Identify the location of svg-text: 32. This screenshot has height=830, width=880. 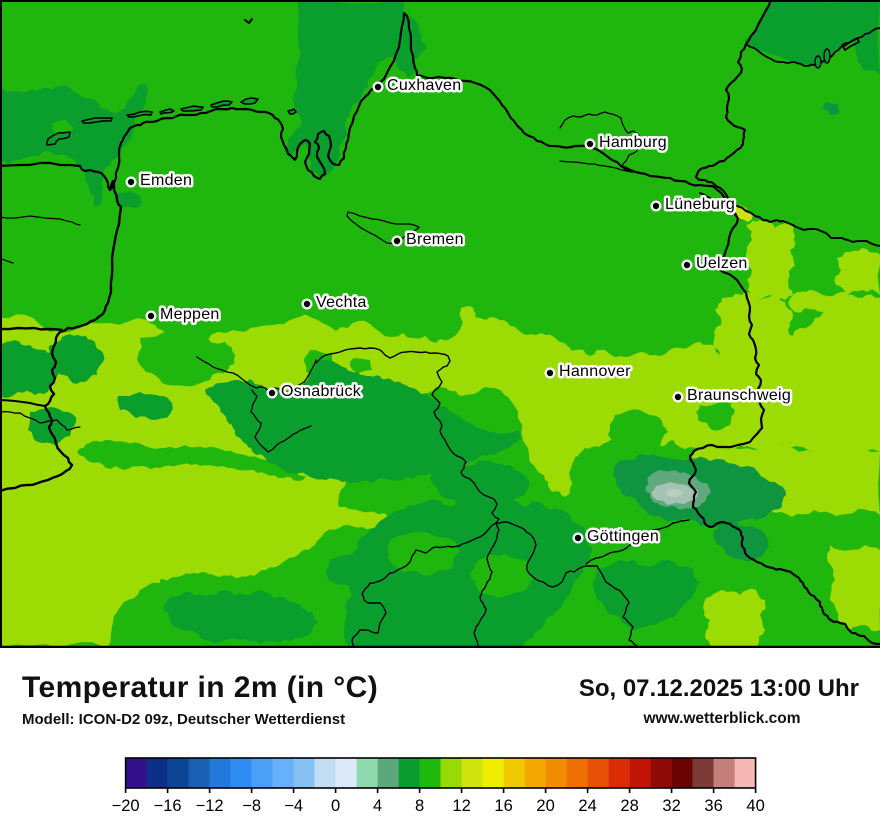
(671, 806).